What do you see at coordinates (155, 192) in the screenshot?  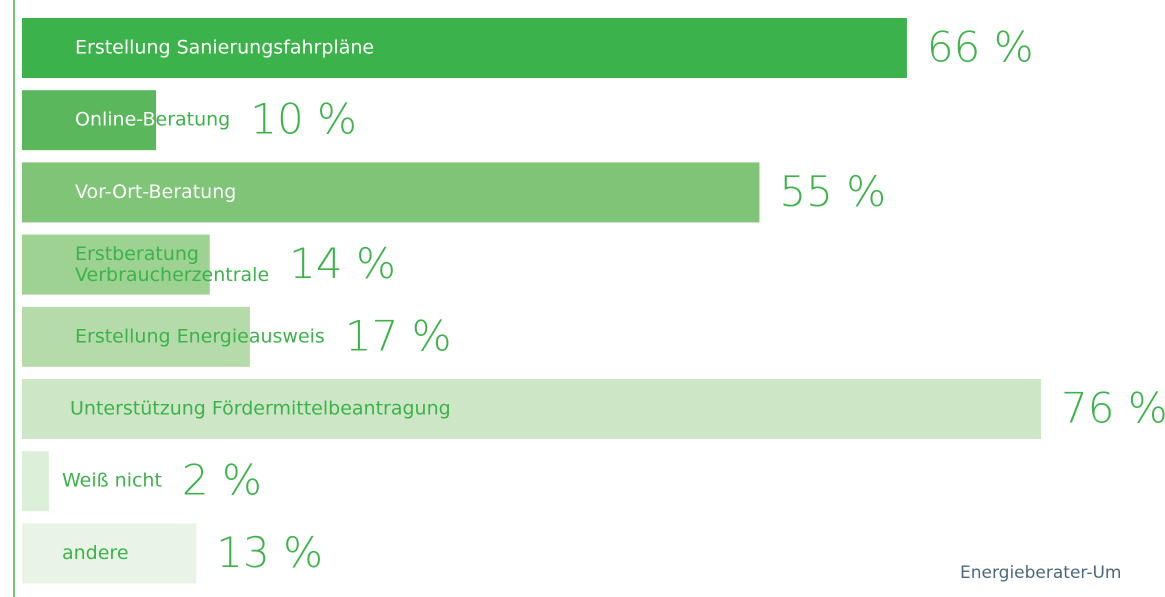 I see `bar-label: Vor-Ort-Beratung` at bounding box center [155, 192].